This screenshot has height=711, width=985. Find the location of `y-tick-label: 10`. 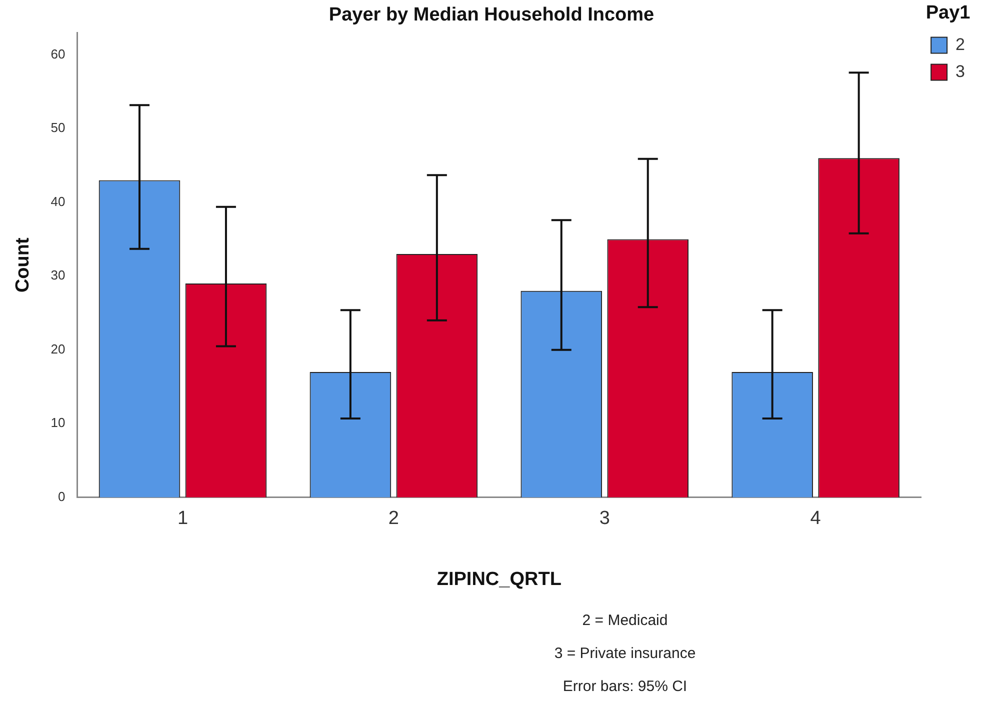

y-tick-label: 10 is located at coordinates (58, 422).